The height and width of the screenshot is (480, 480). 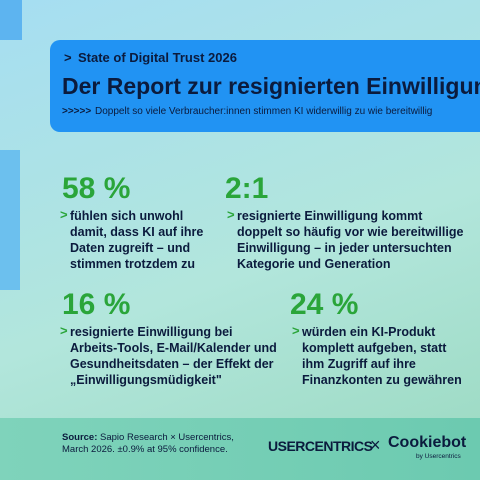 I want to click on kicker: State of Digital Trust 2026, so click(x=157, y=57).